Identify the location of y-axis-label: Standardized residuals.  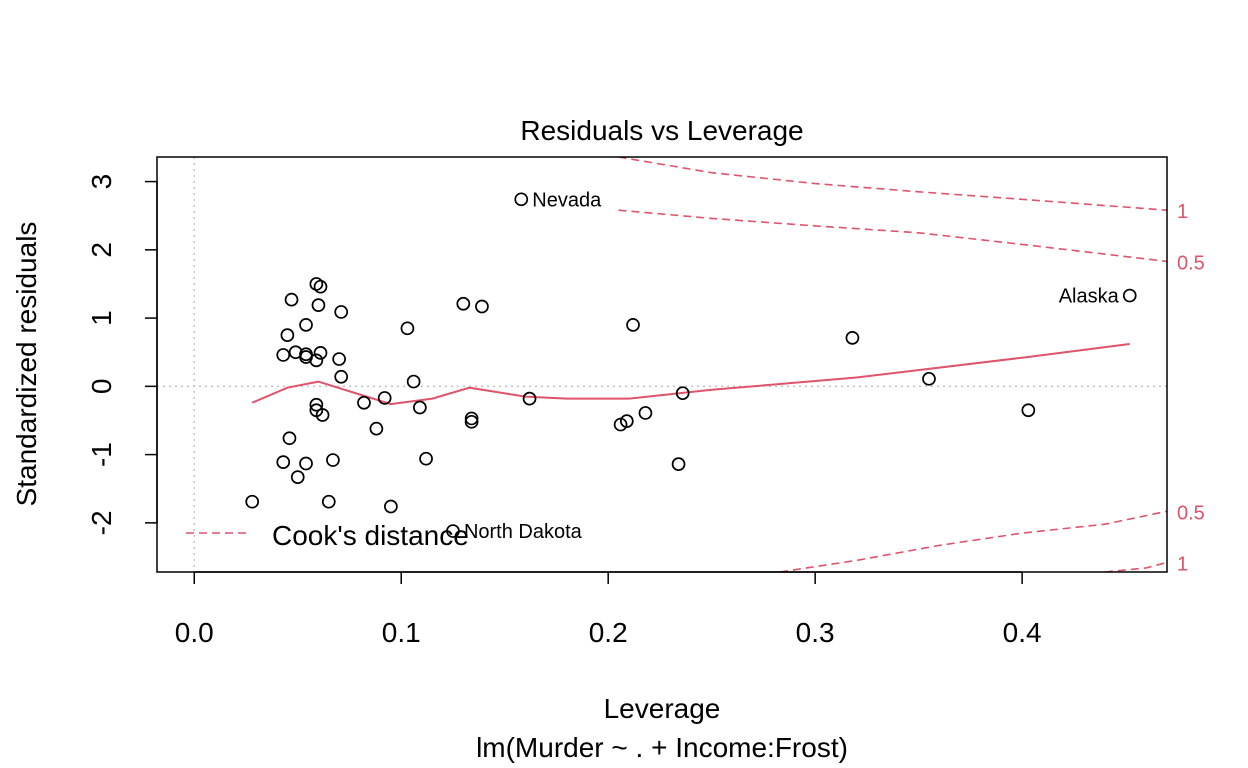
(26, 364).